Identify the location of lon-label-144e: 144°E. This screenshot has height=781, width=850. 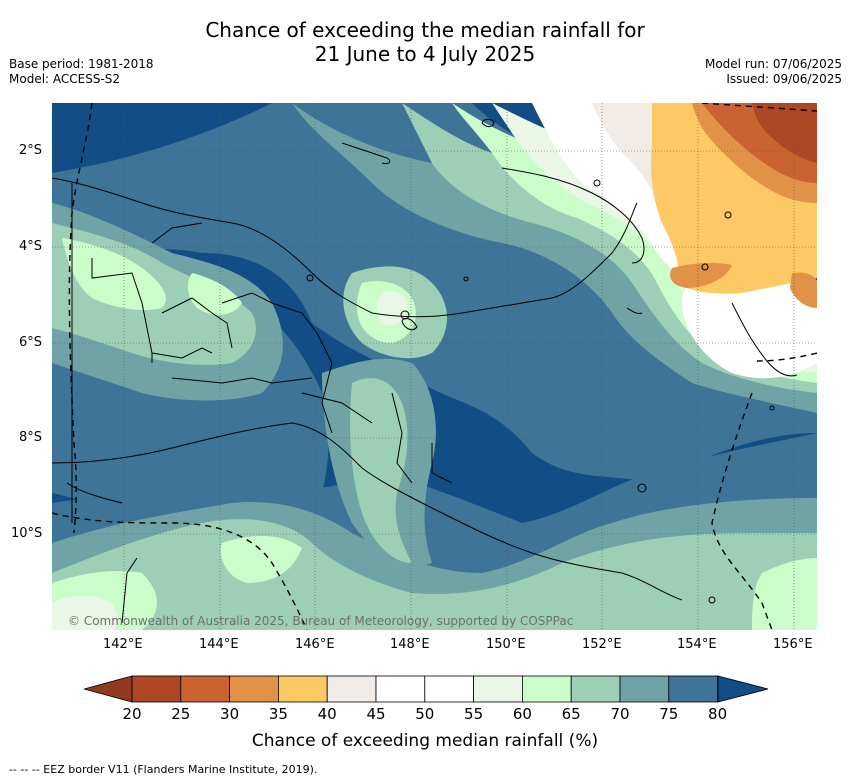
(219, 644).